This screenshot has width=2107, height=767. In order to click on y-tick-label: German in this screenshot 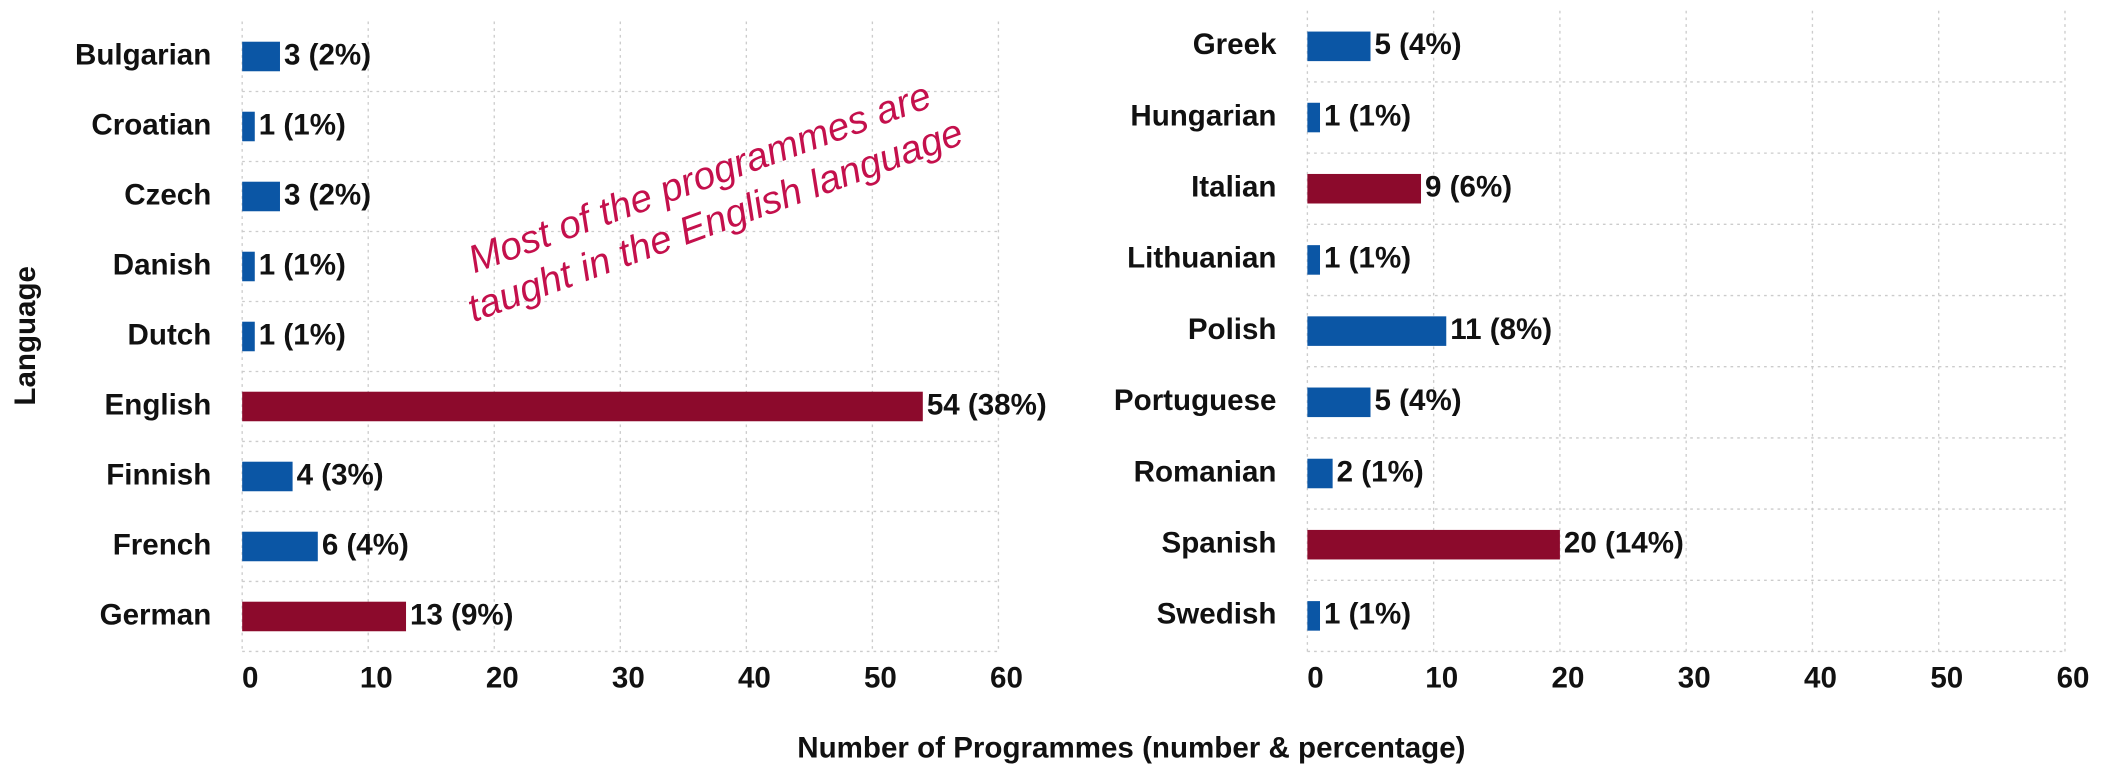, I will do `click(156, 614)`.